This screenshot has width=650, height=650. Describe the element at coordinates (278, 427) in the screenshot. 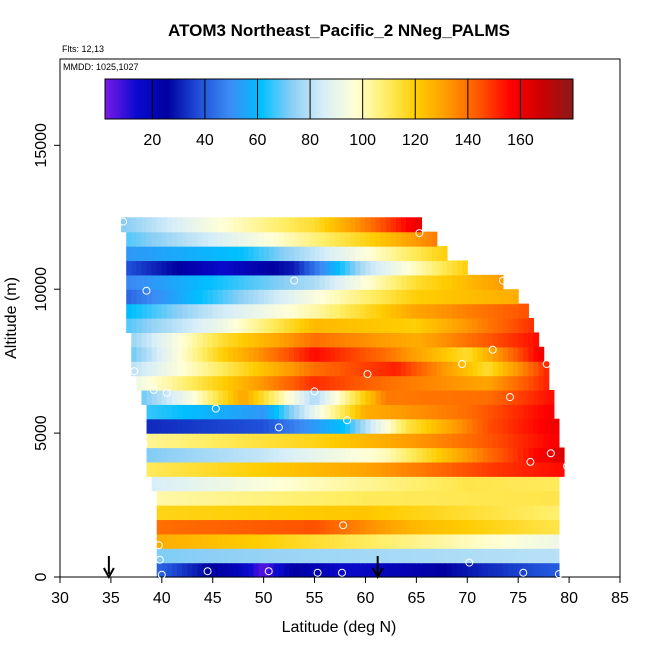

I see `sample-point` at that location.